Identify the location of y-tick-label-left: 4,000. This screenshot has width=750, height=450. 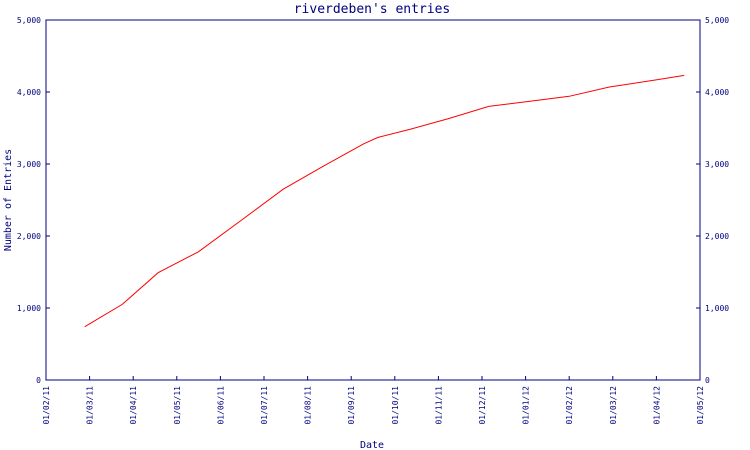
(29, 92).